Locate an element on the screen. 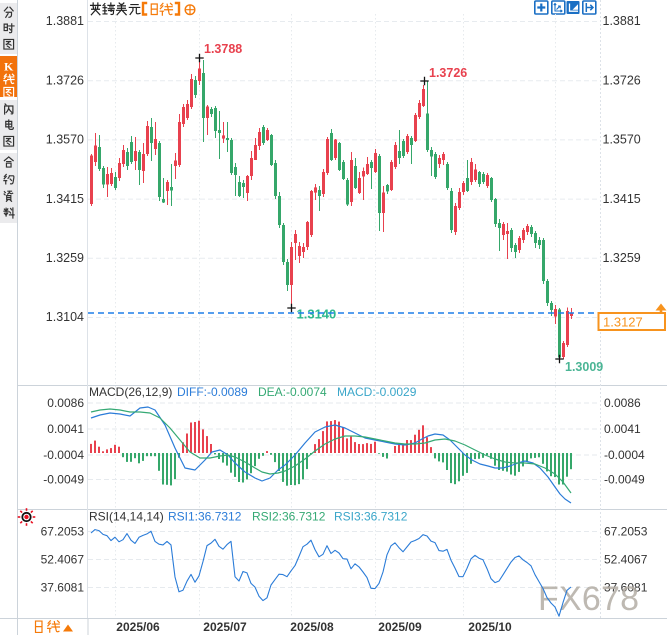 The image size is (667, 635). svg-text: 2025/10 is located at coordinates (490, 627).